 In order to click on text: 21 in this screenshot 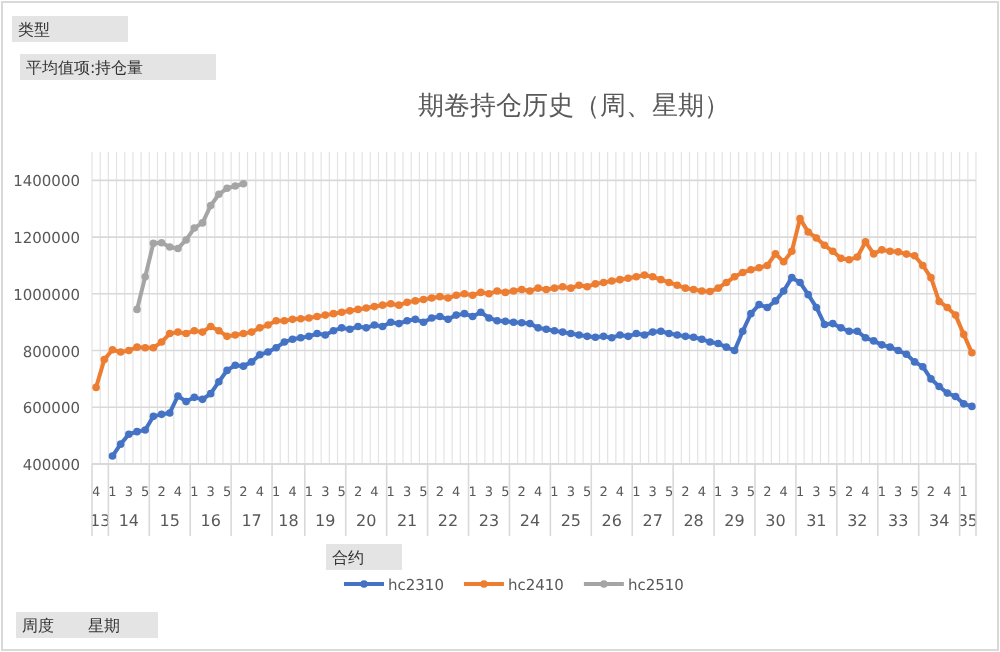, I will do `click(407, 521)`.